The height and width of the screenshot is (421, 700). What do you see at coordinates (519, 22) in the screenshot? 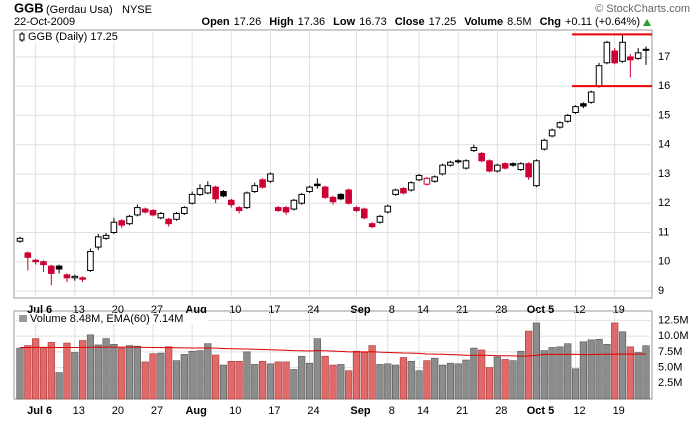
I see `quote-value: 8.5M` at bounding box center [519, 22].